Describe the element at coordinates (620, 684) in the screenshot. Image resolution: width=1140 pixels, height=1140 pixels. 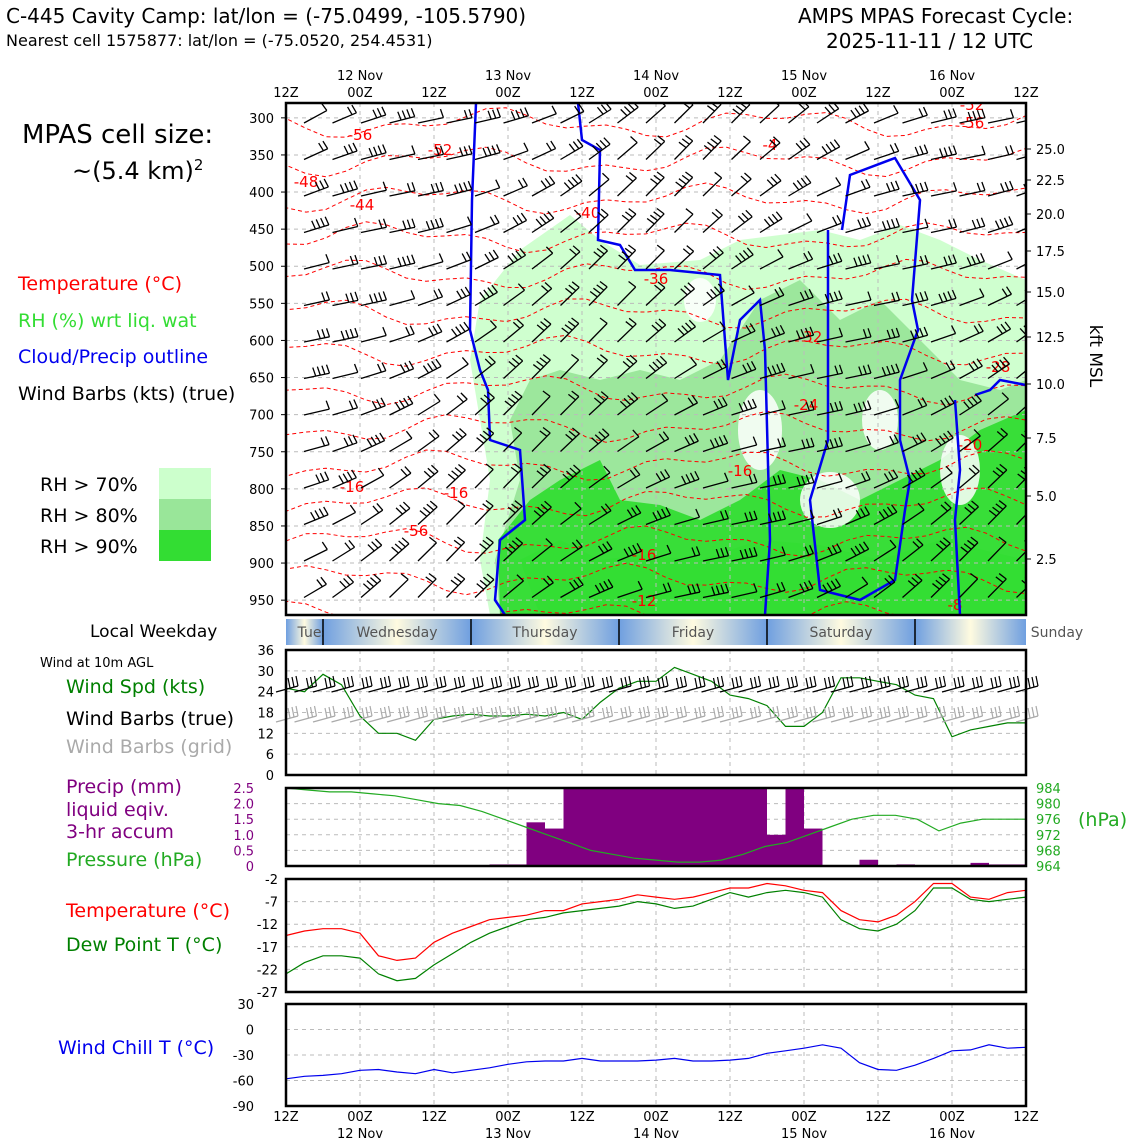
I see `wind-barb-true` at that location.